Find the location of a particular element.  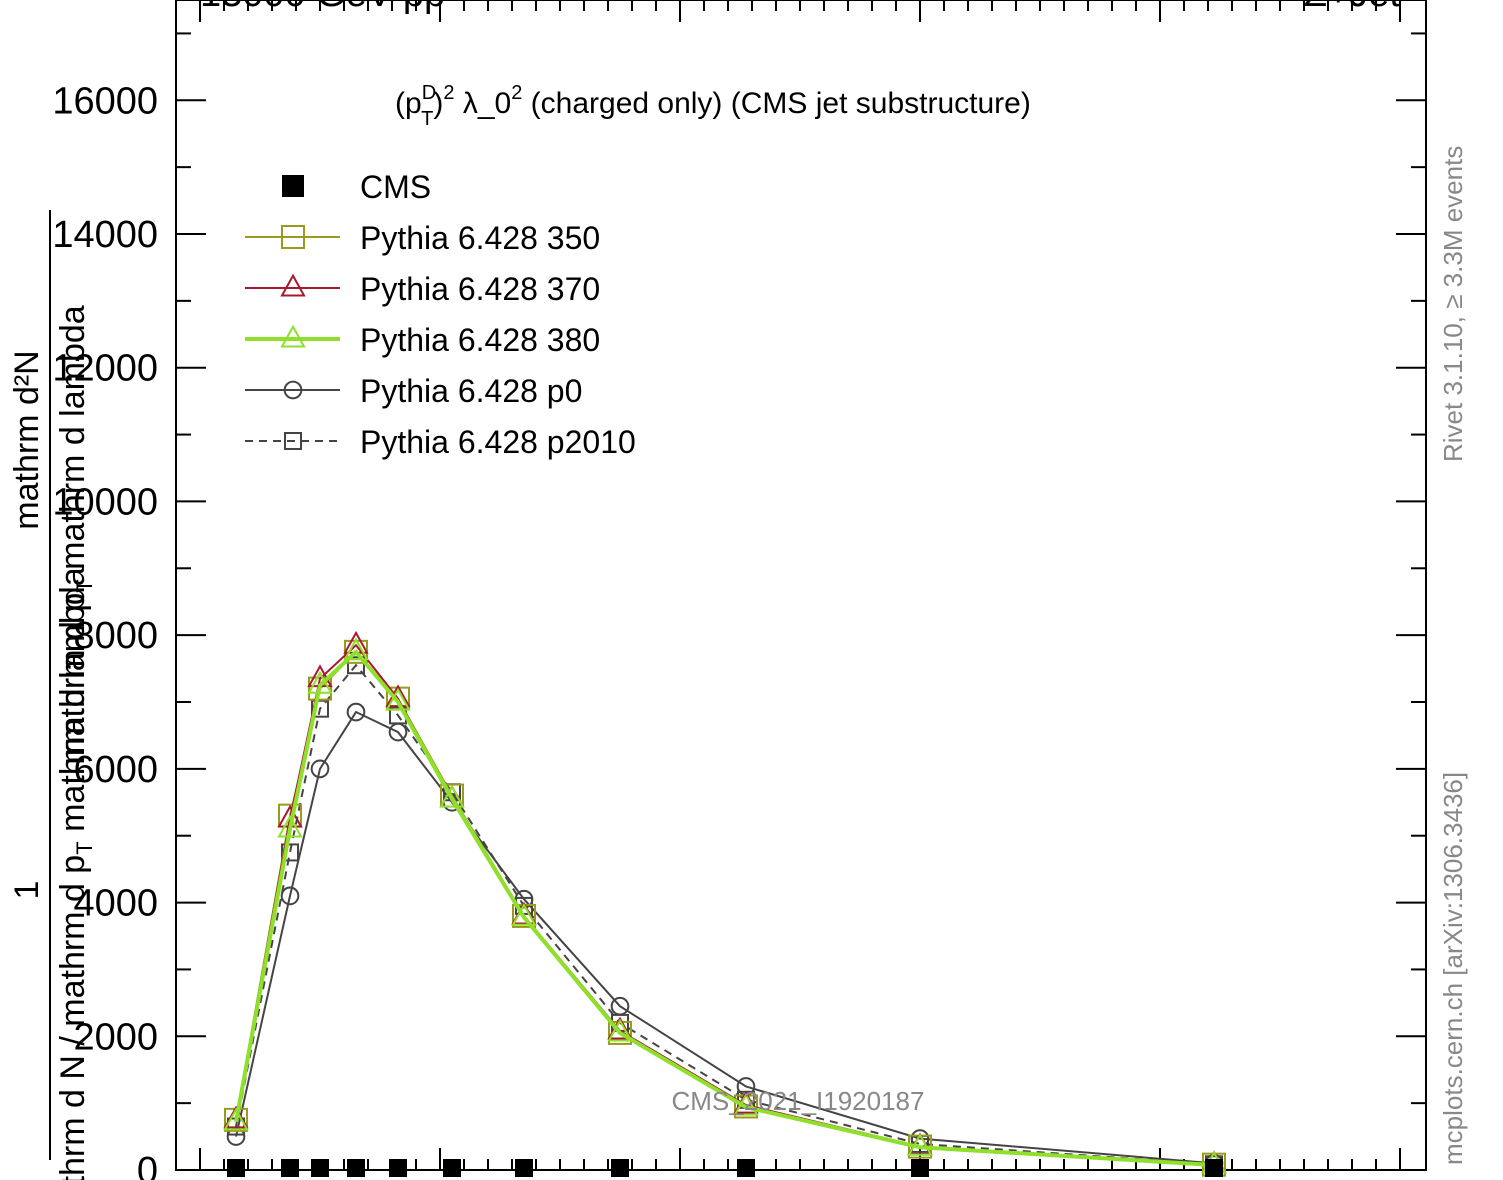

legend-label: Pythia 6.428 370 is located at coordinates (480, 289).